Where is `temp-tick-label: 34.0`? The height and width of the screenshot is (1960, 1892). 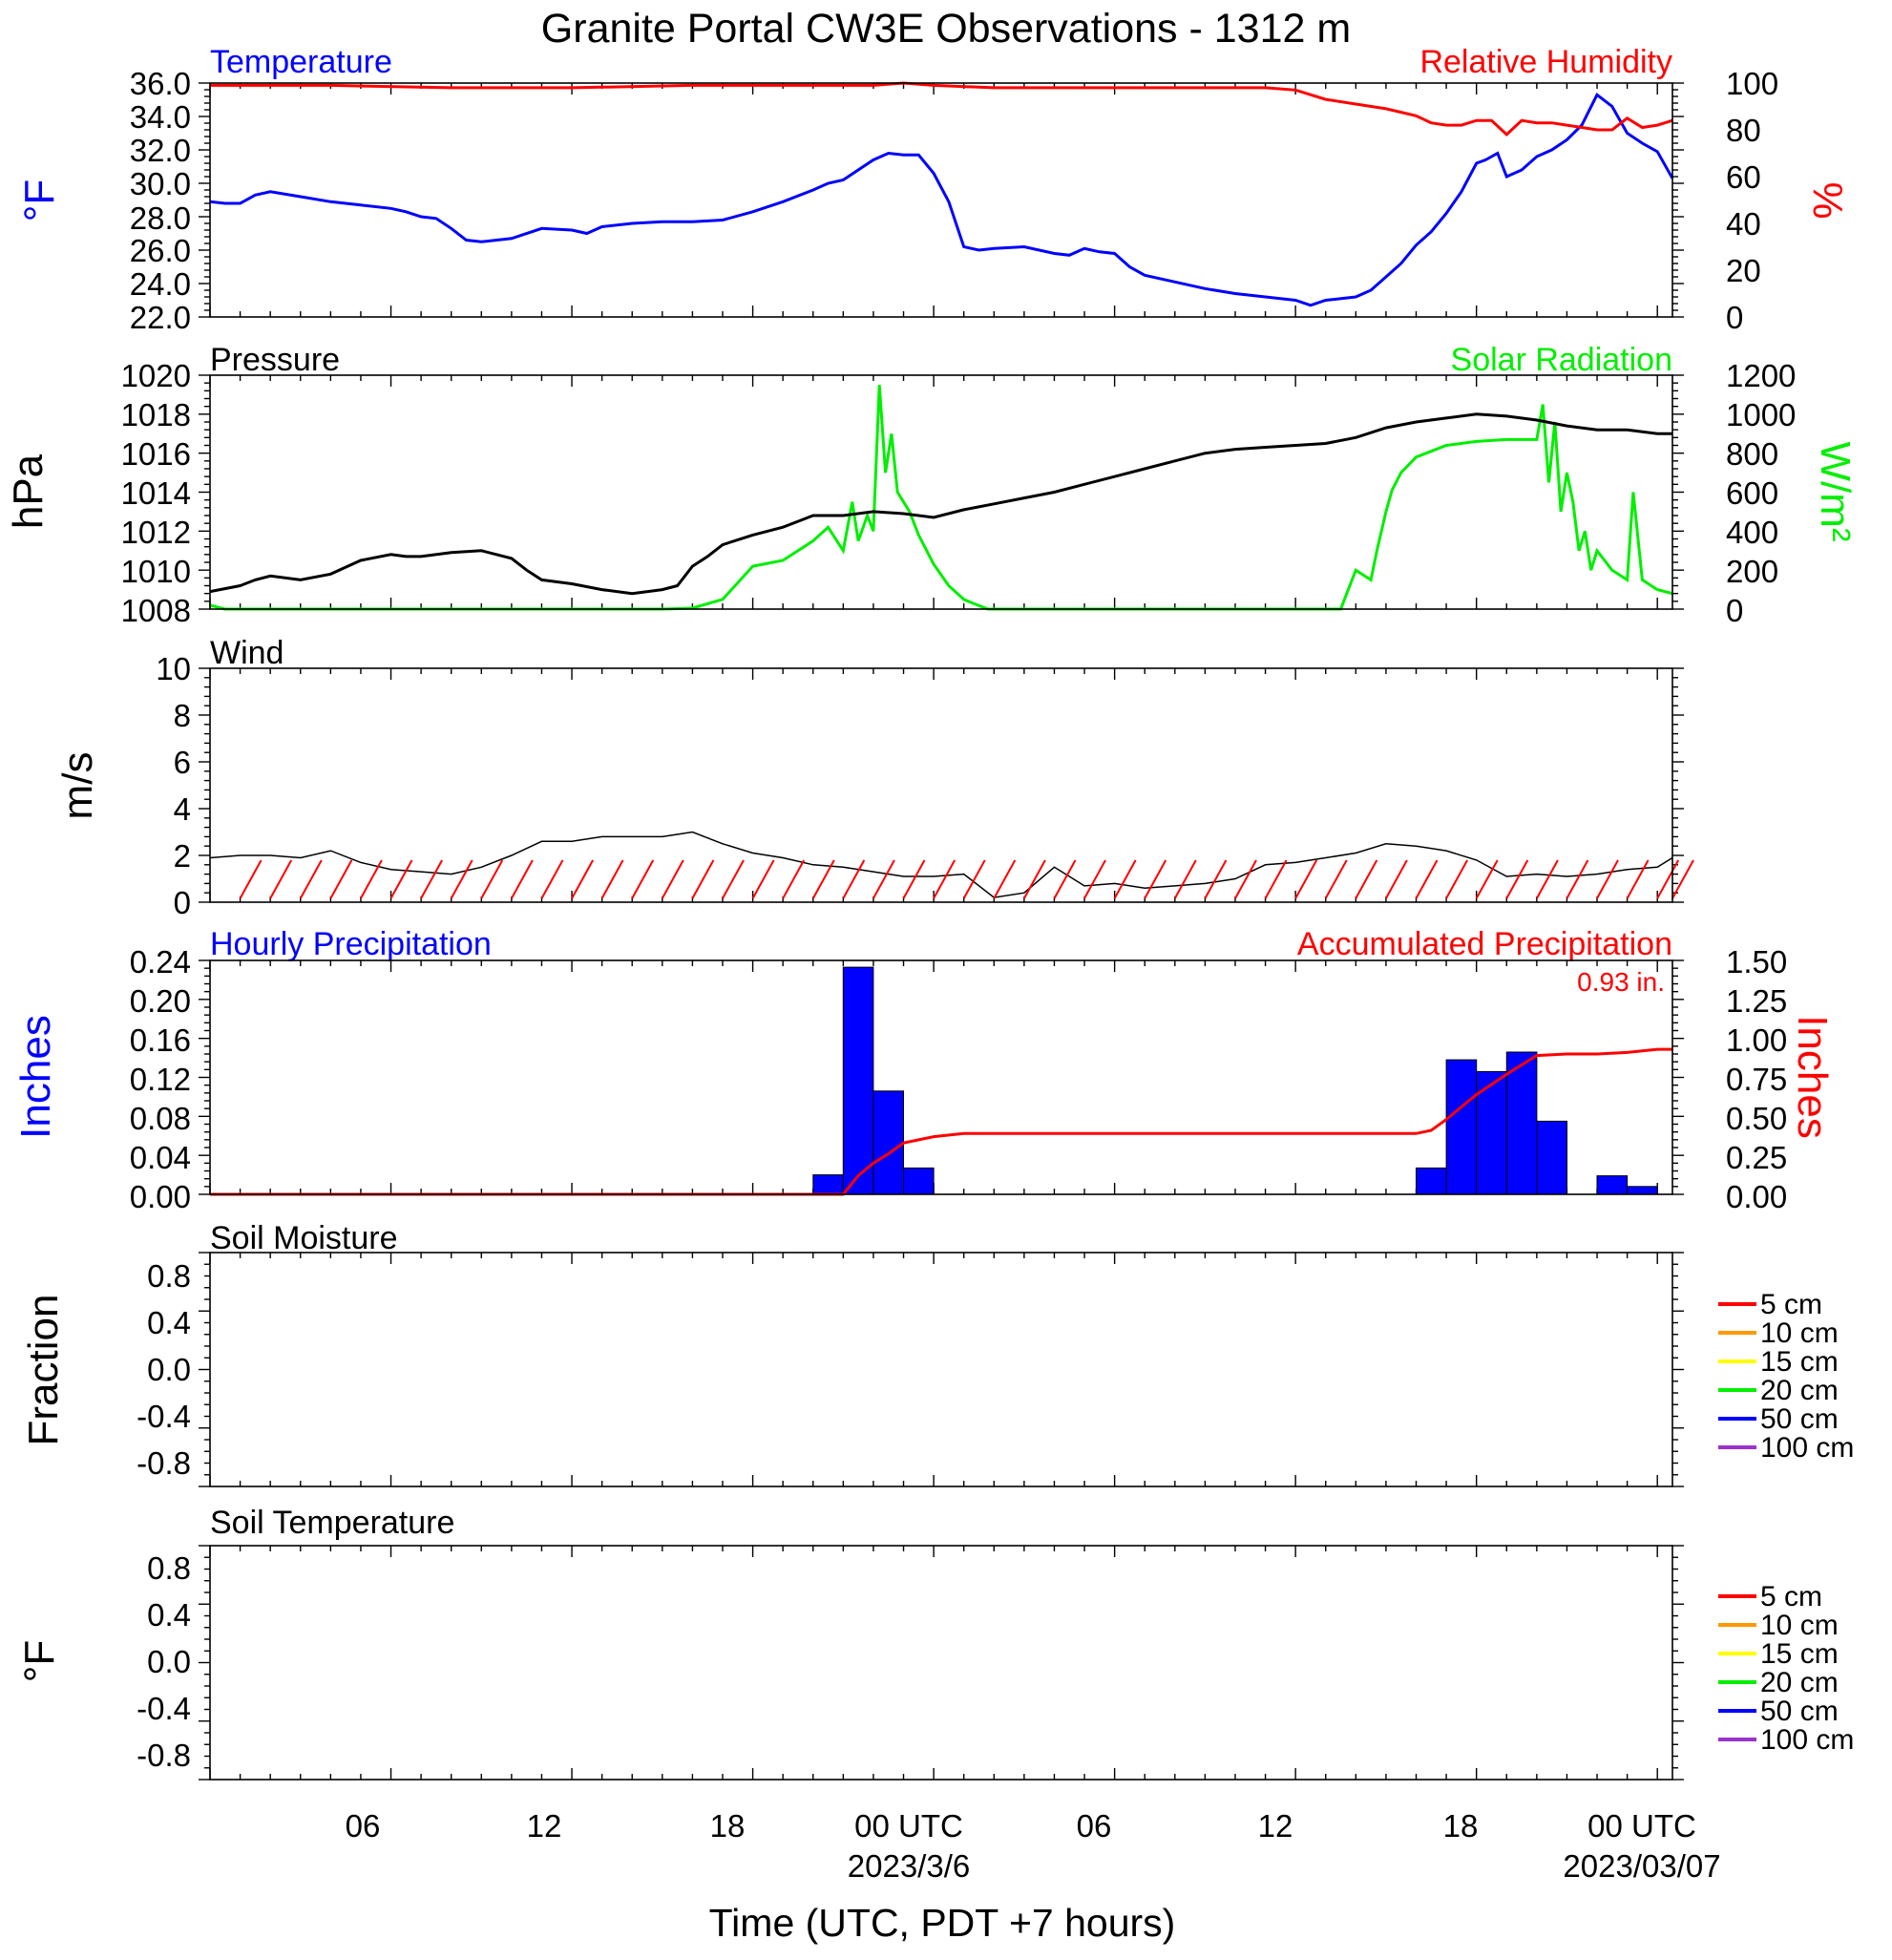
temp-tick-label: 34.0 is located at coordinates (160, 117).